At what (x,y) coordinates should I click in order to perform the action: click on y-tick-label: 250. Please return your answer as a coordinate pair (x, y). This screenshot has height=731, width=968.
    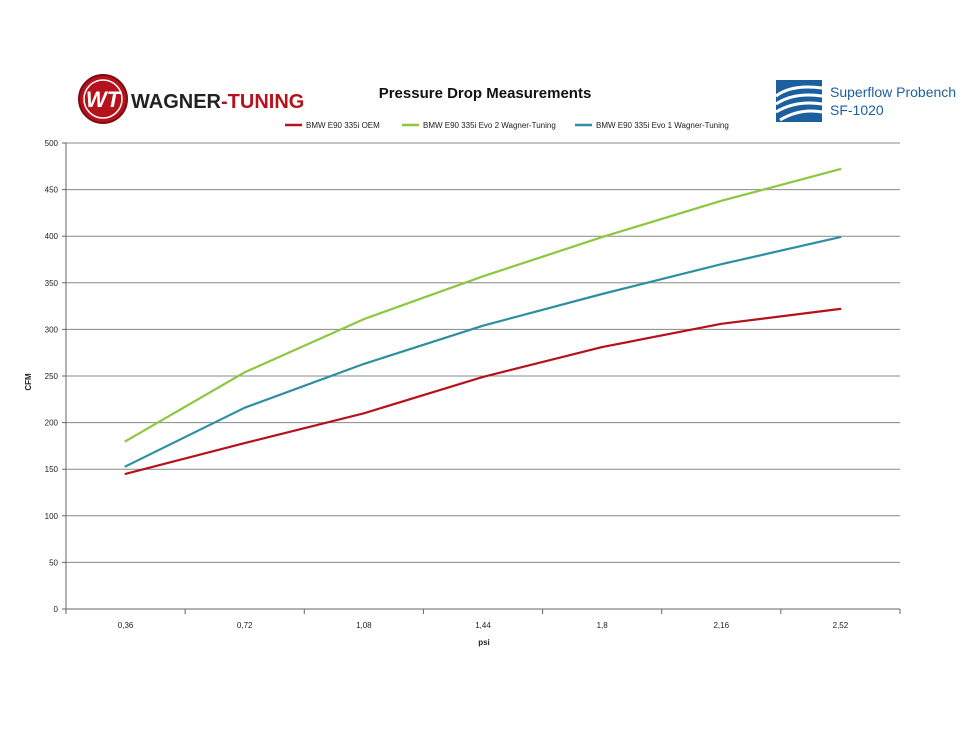
    Looking at the image, I should click on (52, 376).